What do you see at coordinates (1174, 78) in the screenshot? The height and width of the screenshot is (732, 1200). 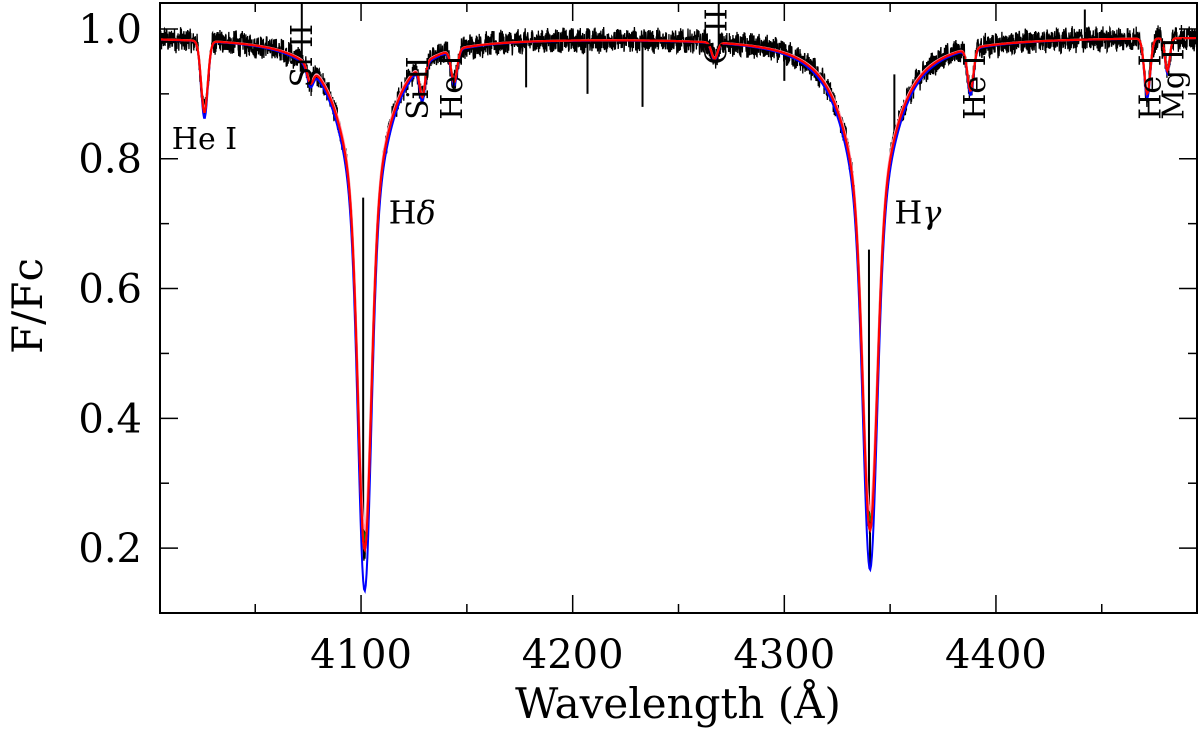 I see `annotation-mg-ii-7: Mg II` at bounding box center [1174, 78].